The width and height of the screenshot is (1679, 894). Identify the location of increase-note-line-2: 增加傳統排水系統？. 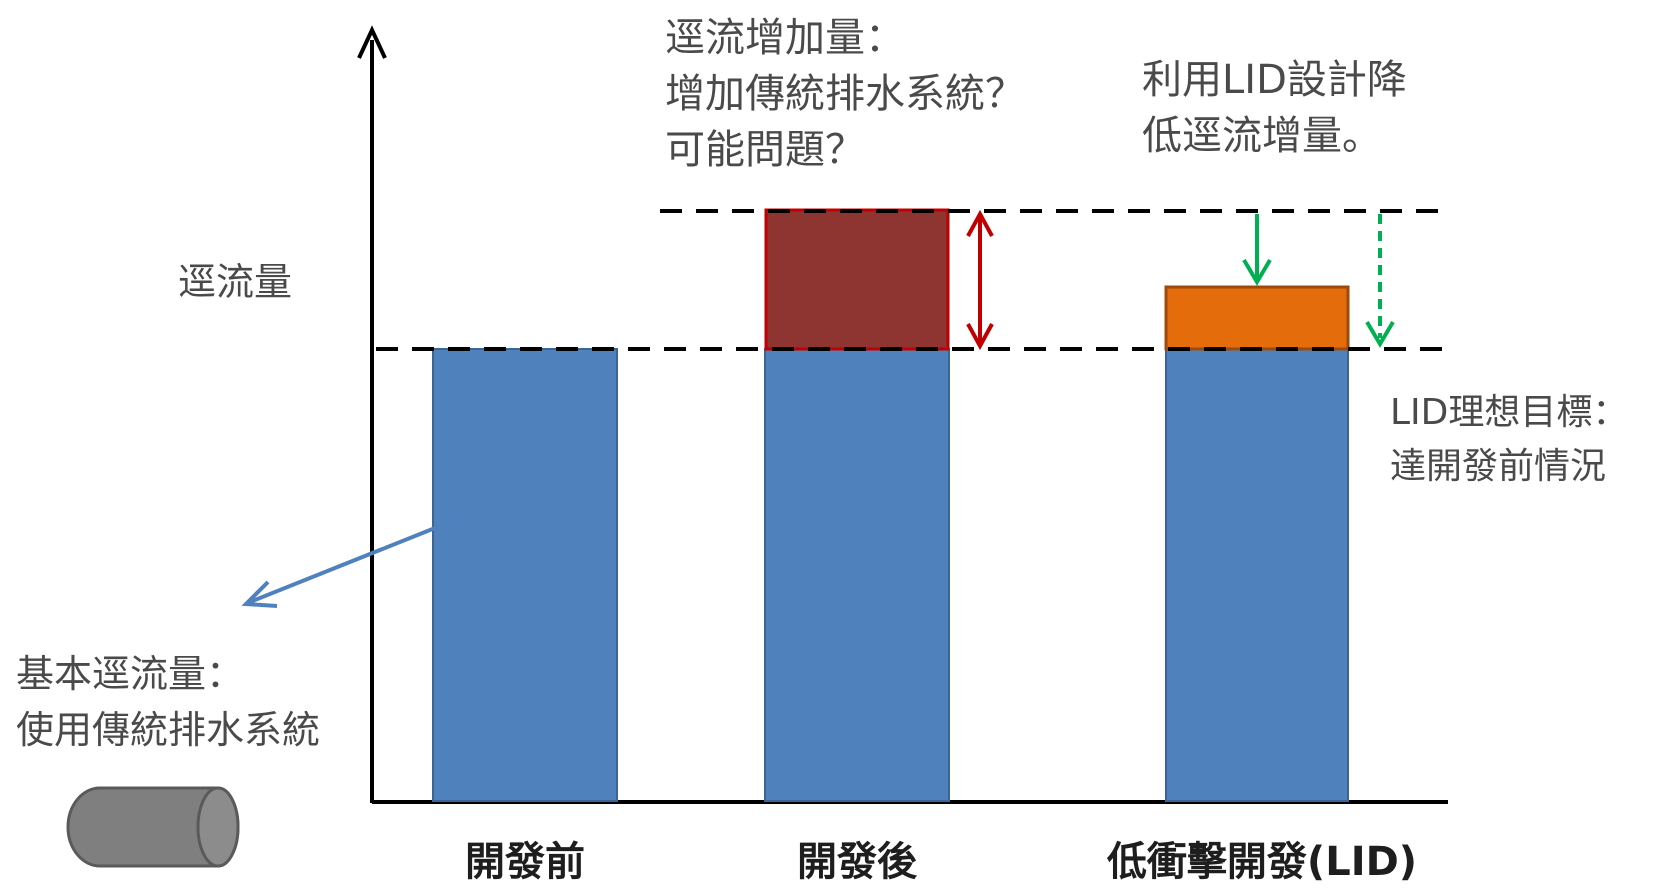
(845, 94).